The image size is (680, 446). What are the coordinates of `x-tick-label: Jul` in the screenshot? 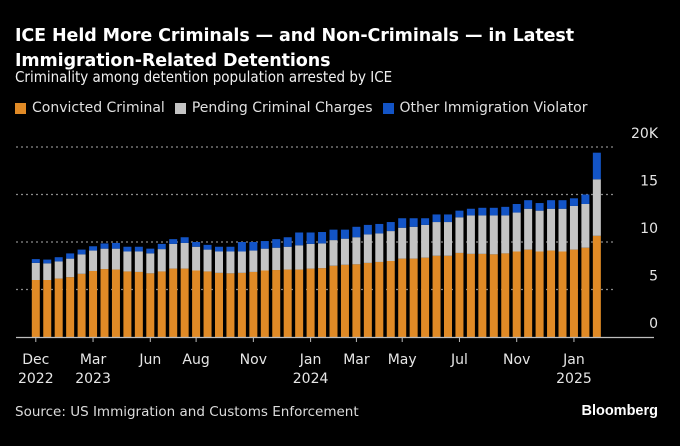 It's located at (459, 360).